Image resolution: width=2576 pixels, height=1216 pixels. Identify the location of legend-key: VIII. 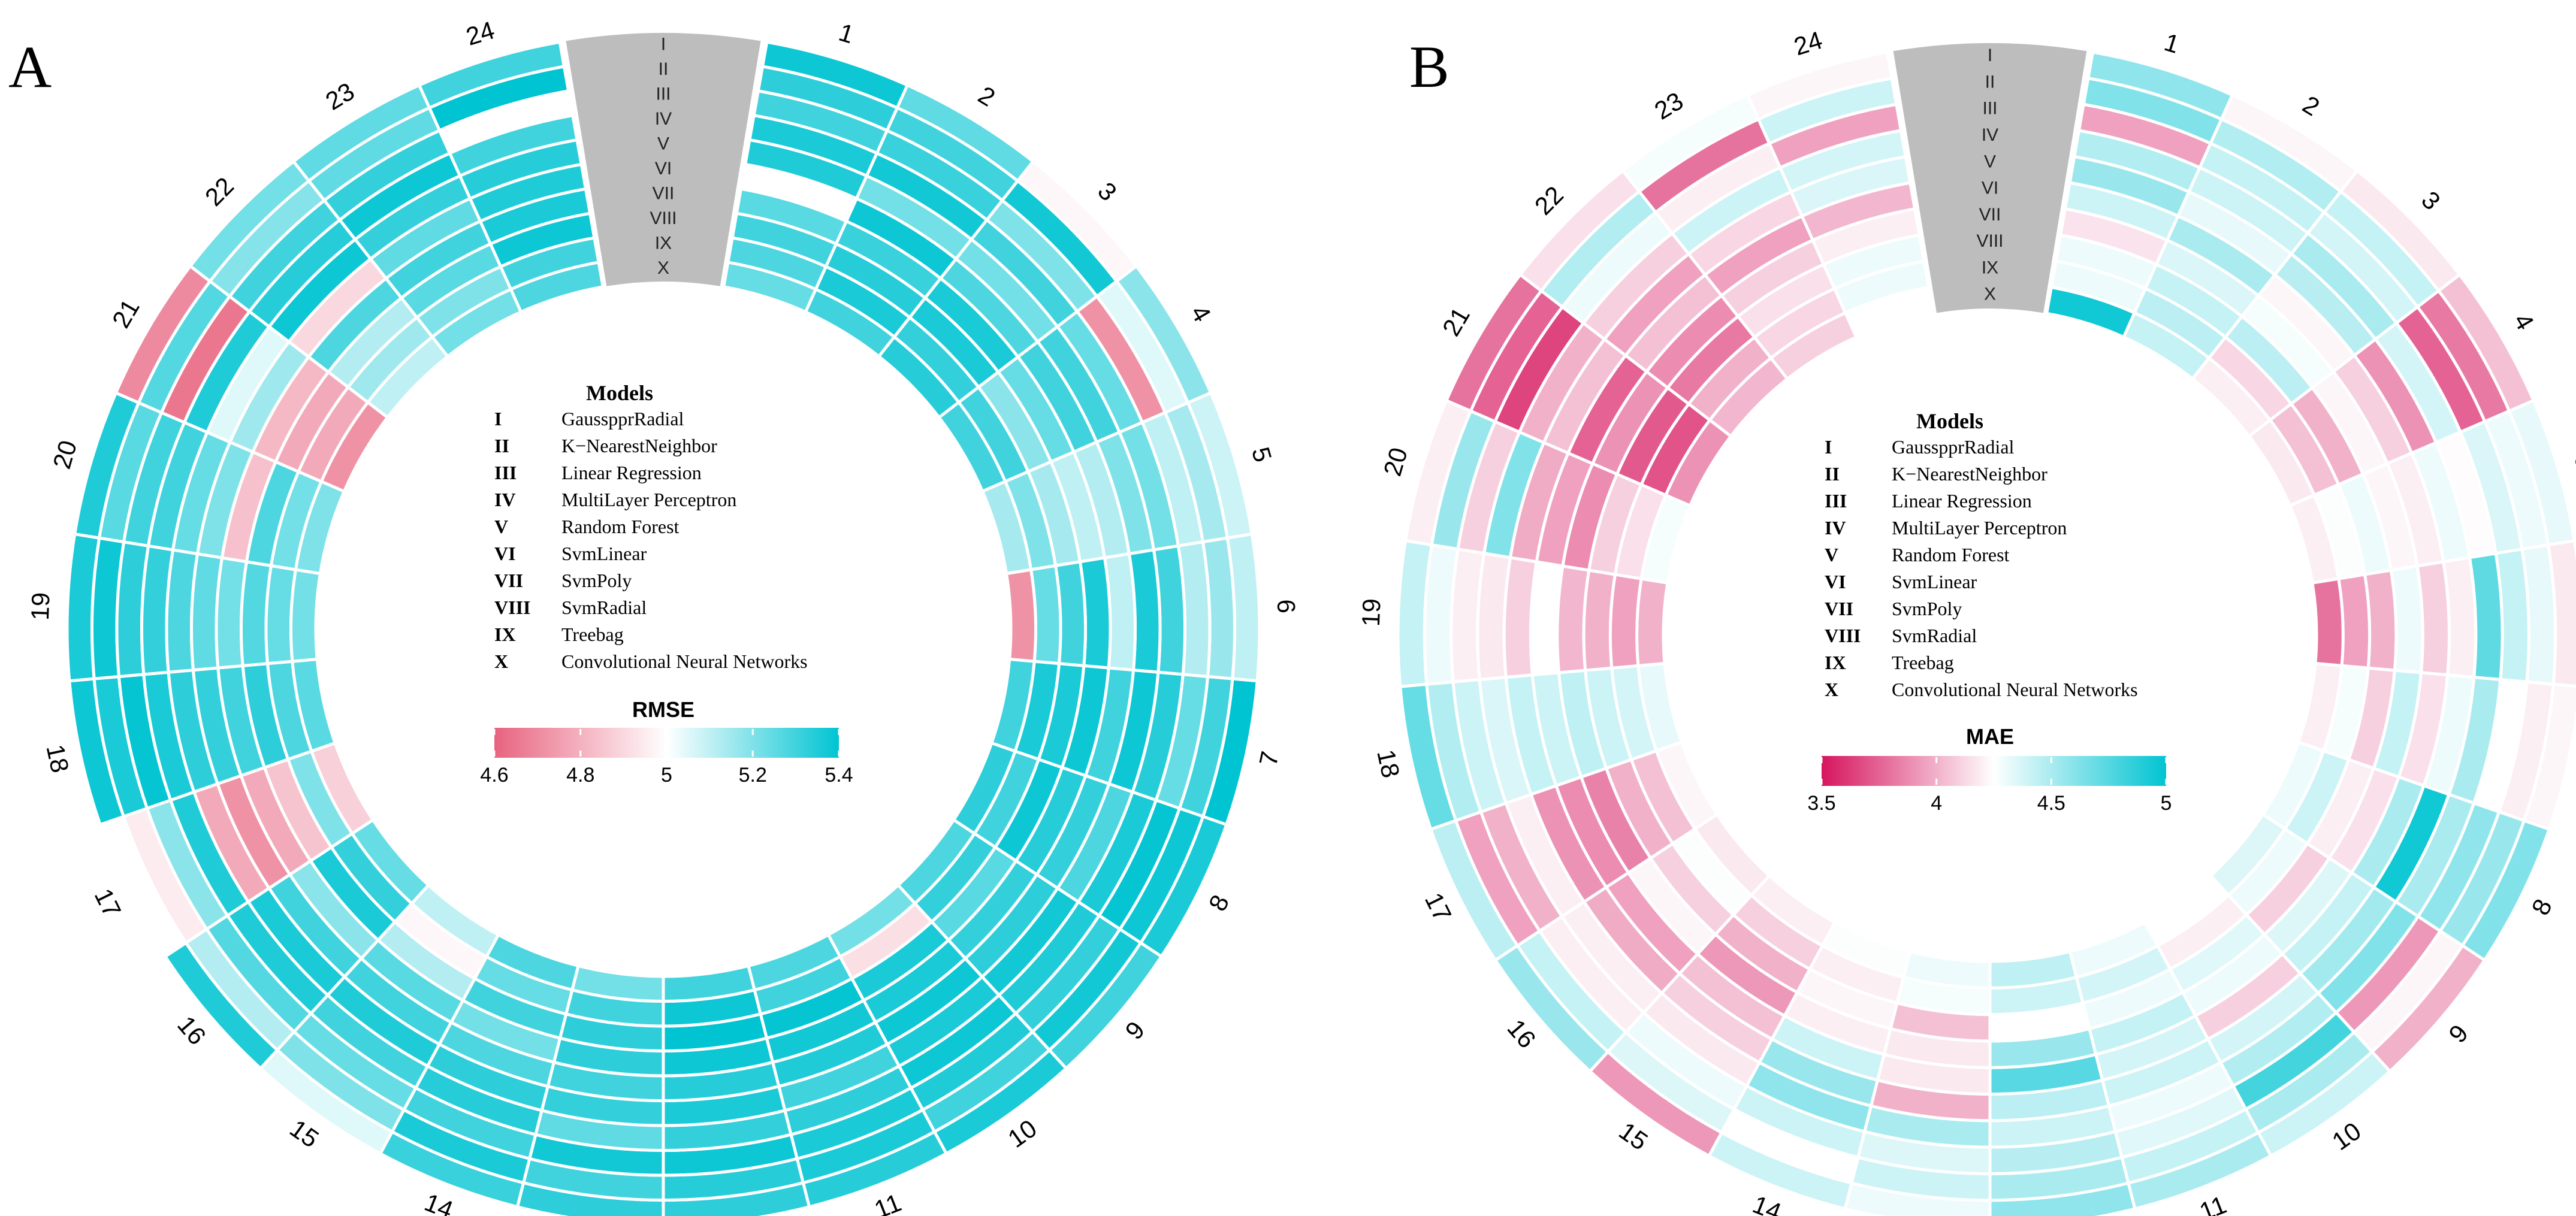
(1843, 635).